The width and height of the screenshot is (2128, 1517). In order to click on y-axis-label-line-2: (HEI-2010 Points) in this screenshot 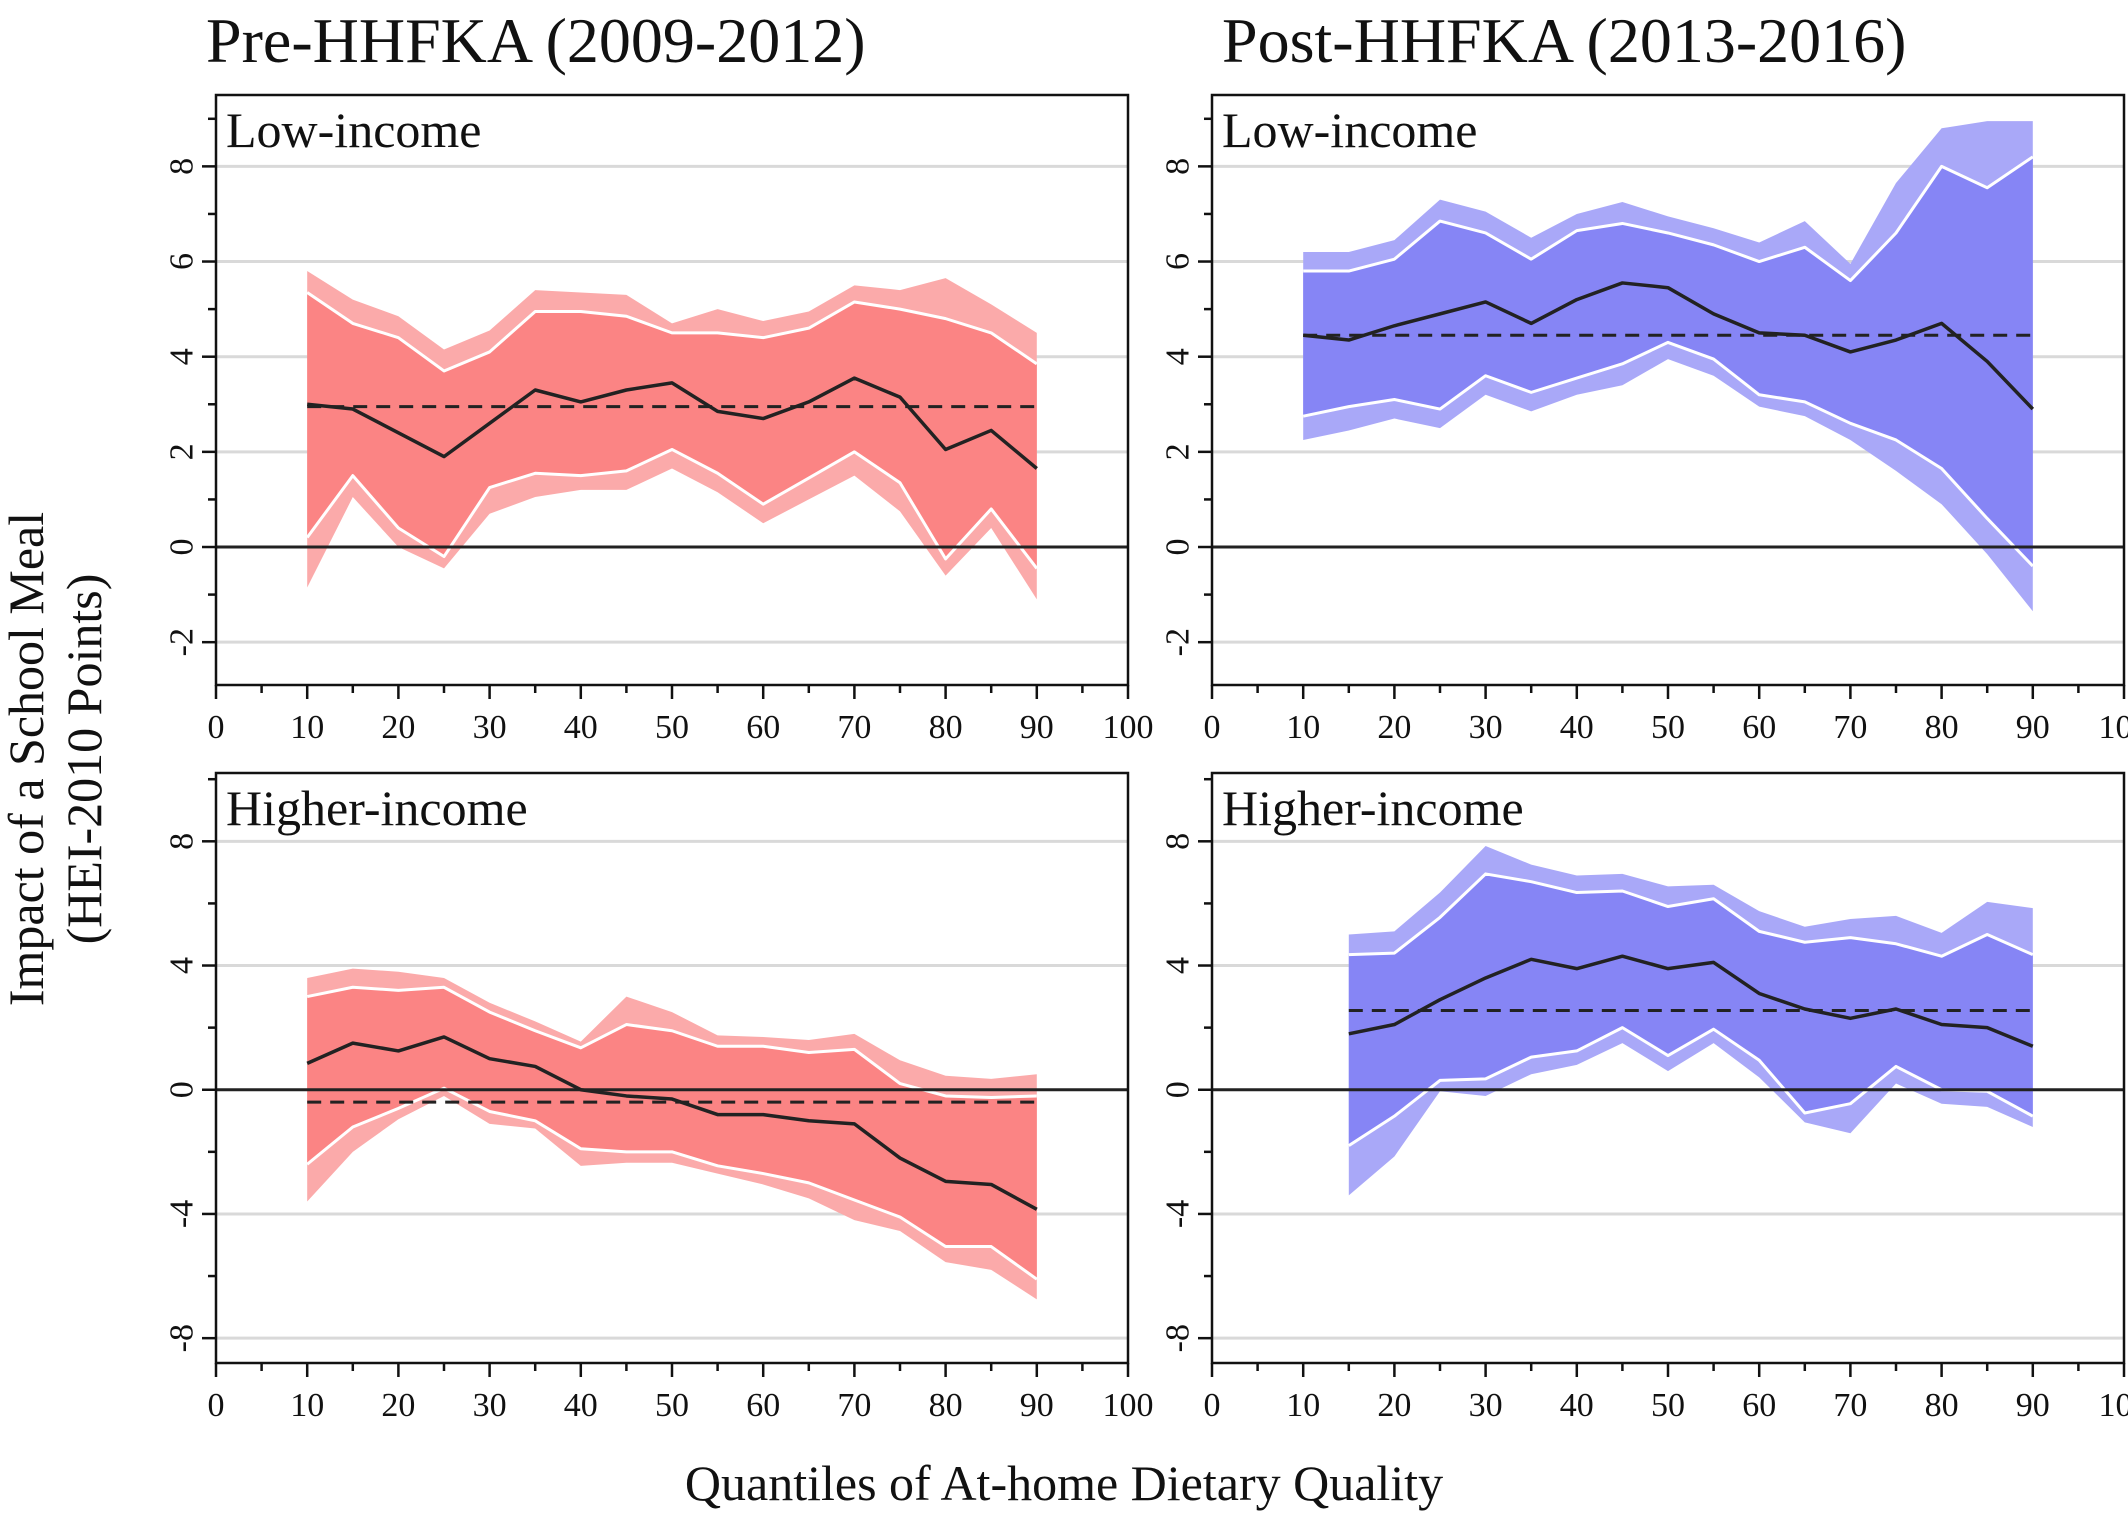, I will do `click(84, 758)`.